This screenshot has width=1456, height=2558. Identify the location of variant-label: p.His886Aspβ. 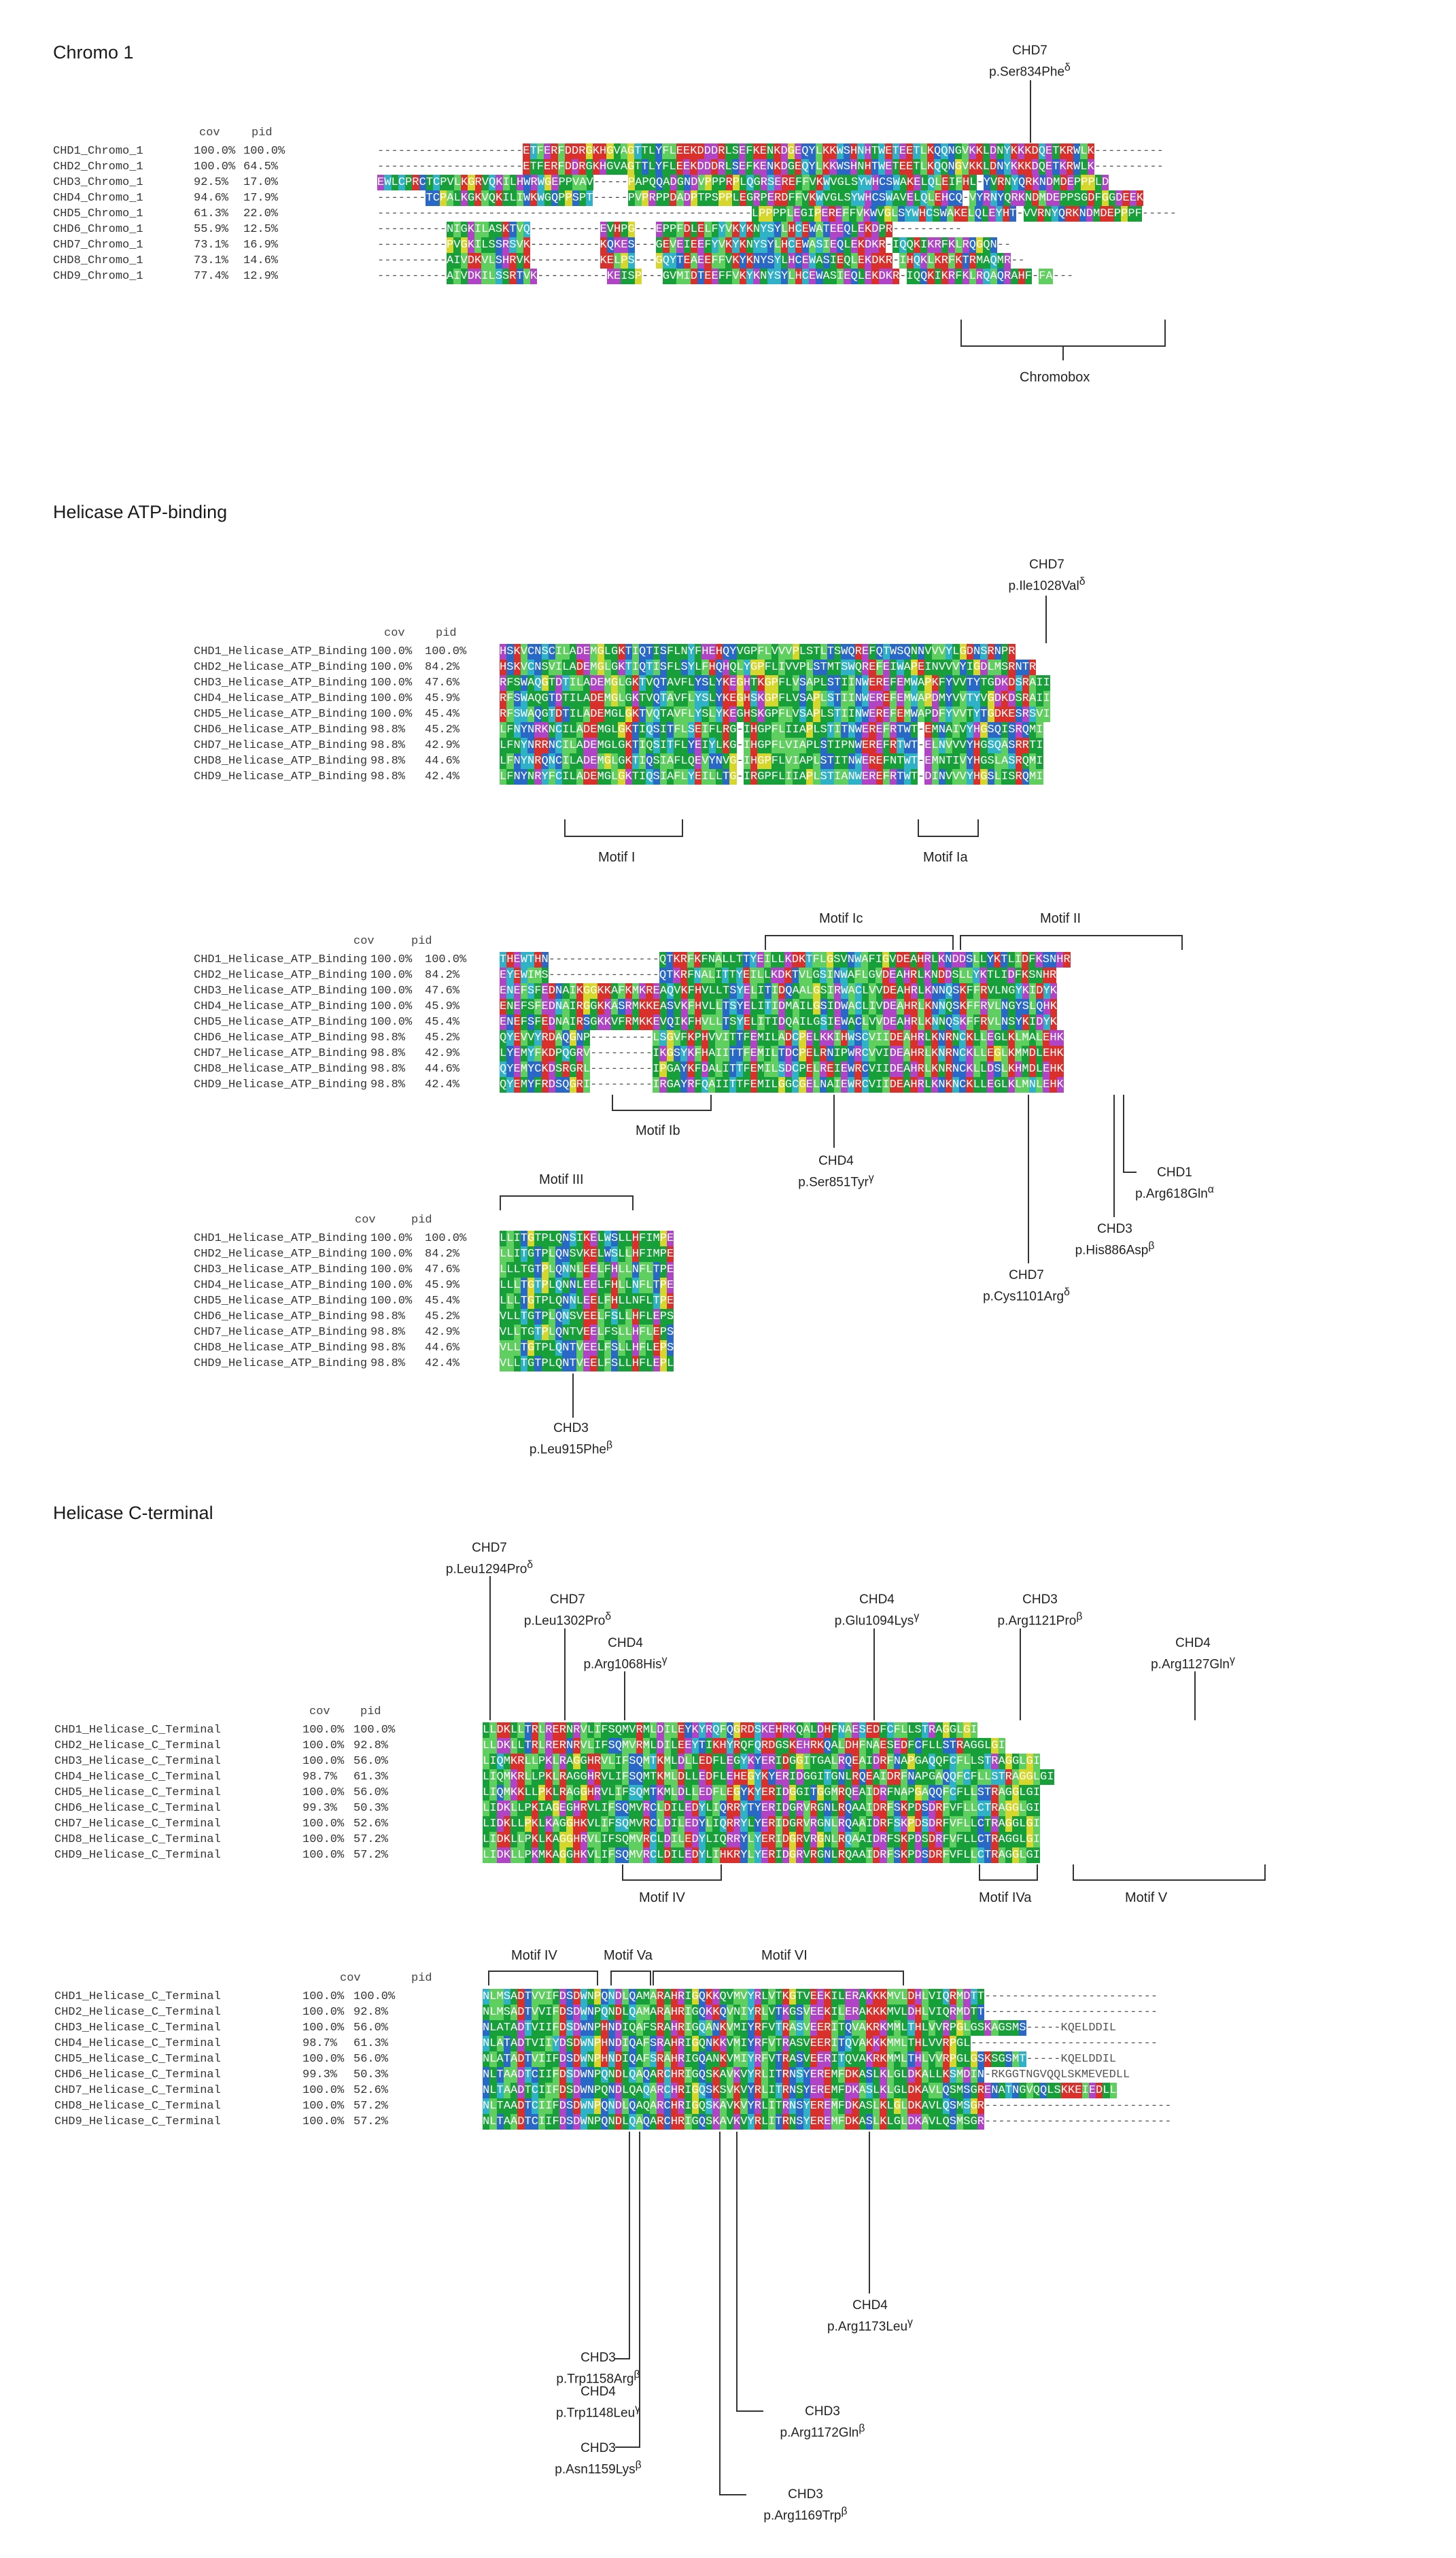
(1115, 1249).